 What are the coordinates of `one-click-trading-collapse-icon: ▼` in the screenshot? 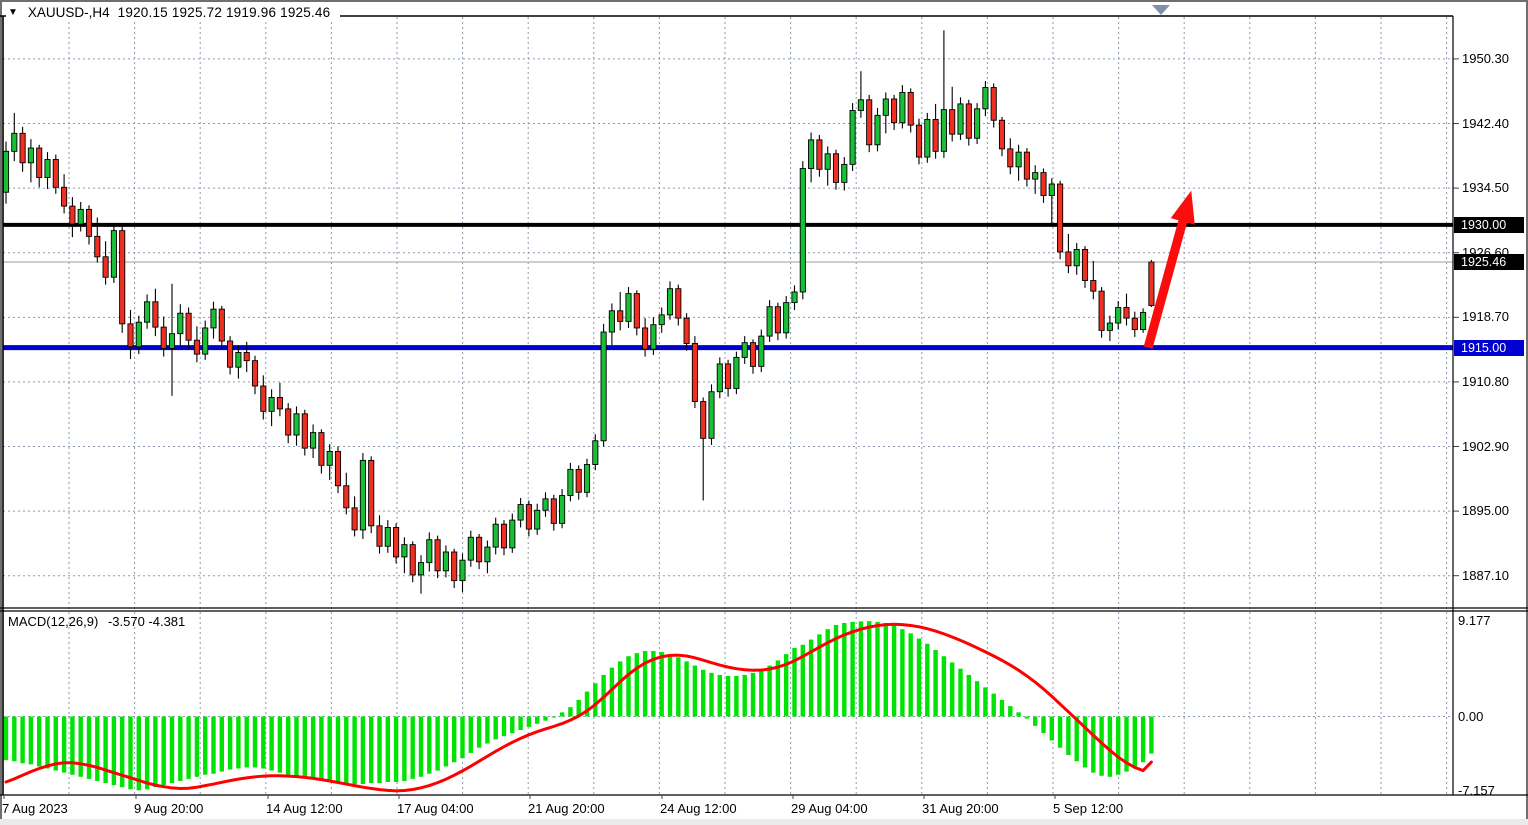 It's located at (13, 12).